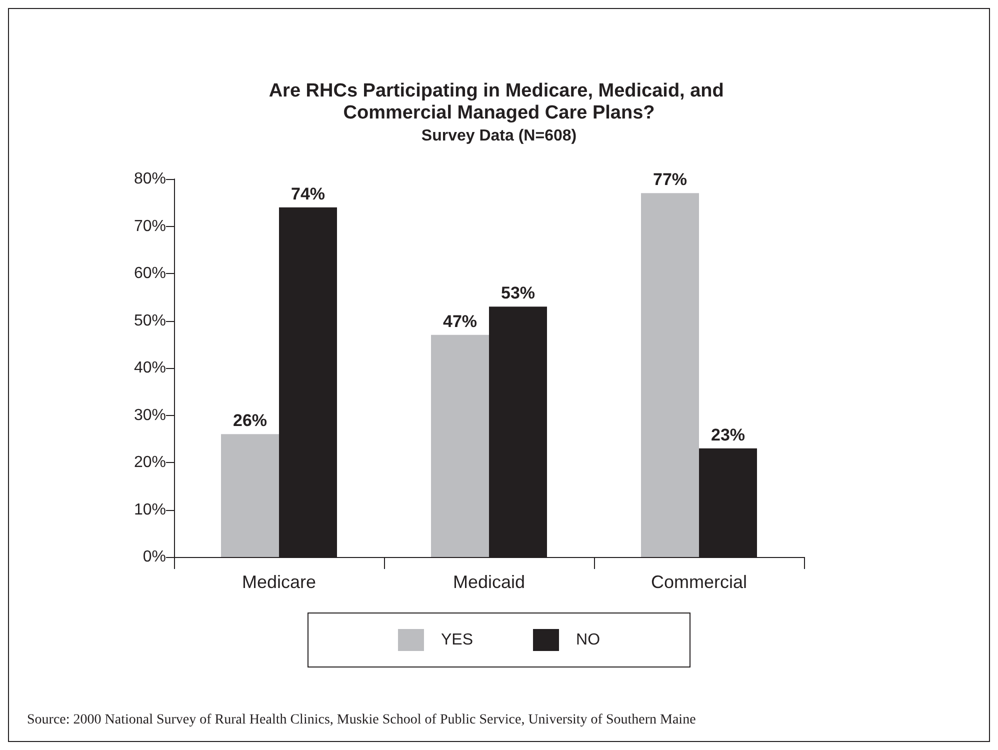 Image resolution: width=998 pixels, height=750 pixels. I want to click on data-label: 26%, so click(250, 420).